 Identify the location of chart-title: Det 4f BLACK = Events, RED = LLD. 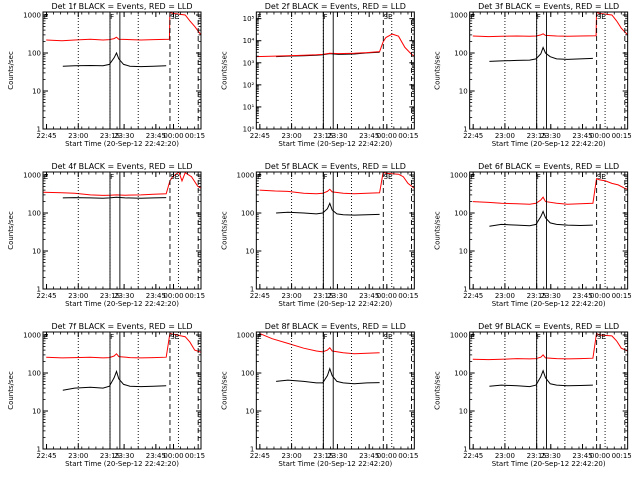
(121, 166).